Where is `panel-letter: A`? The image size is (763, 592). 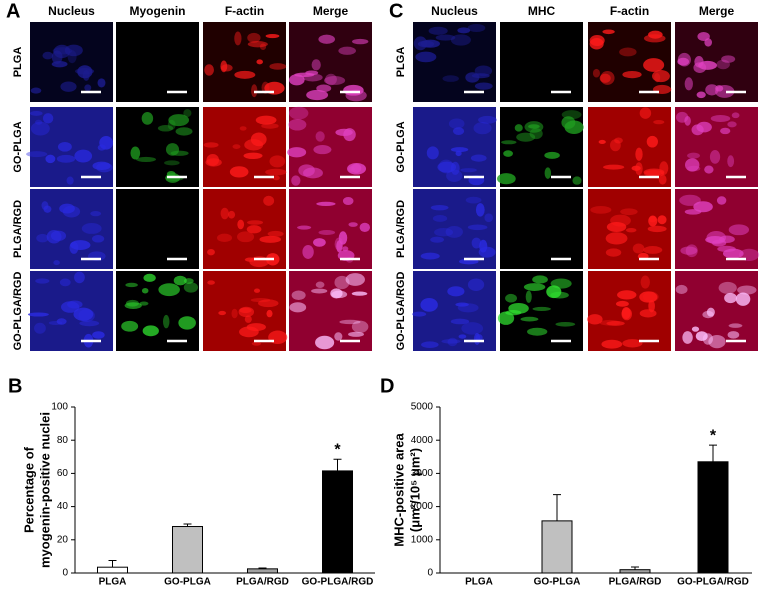 panel-letter: A is located at coordinates (13, 11).